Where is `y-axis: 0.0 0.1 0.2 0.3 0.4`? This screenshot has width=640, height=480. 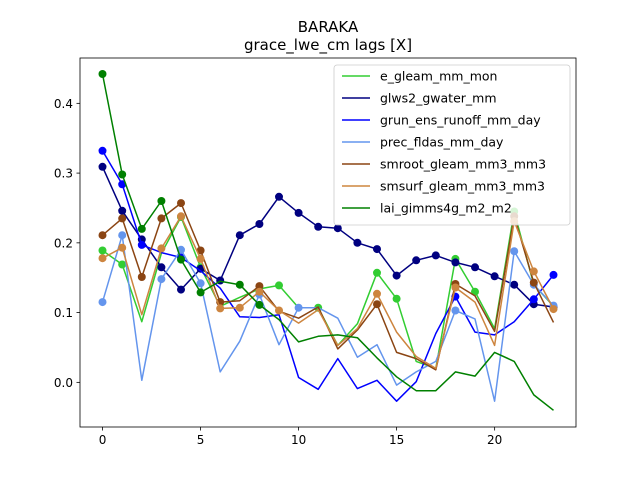 y-axis: 0.0 0.1 0.2 0.3 0.4 is located at coordinates (67, 243).